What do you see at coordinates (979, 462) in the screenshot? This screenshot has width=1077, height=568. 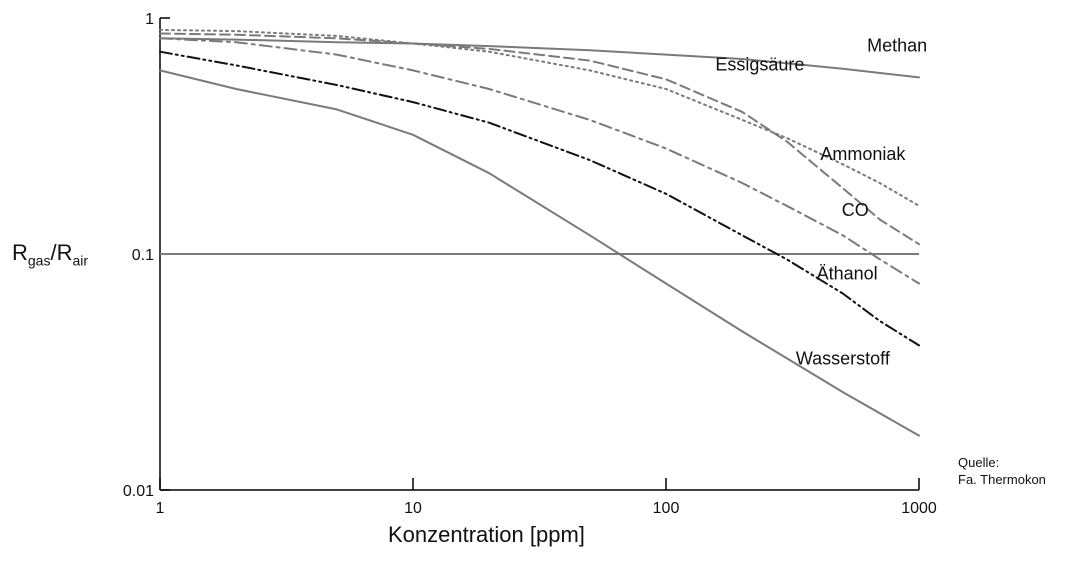 I see `source-line-1: Quelle:` at bounding box center [979, 462].